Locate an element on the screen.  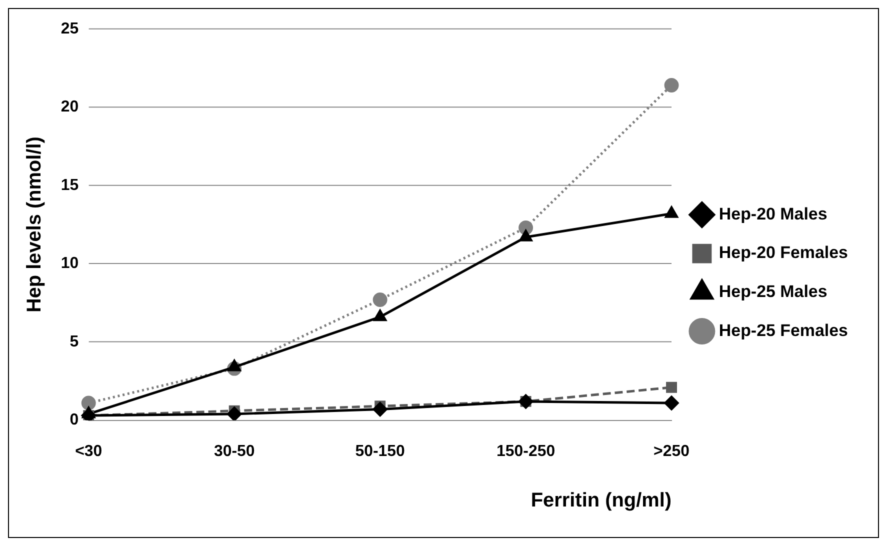
legend-label: Hep-20 Females is located at coordinates (783, 252).